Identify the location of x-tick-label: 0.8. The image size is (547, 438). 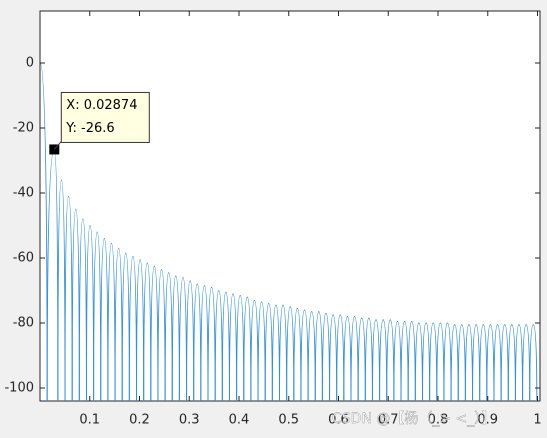
(438, 420).